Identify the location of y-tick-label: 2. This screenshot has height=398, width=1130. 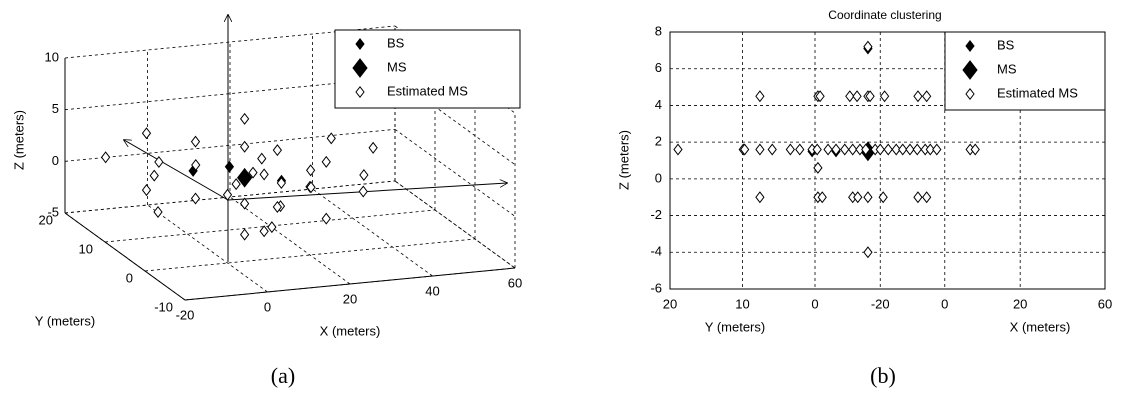
(658, 141).